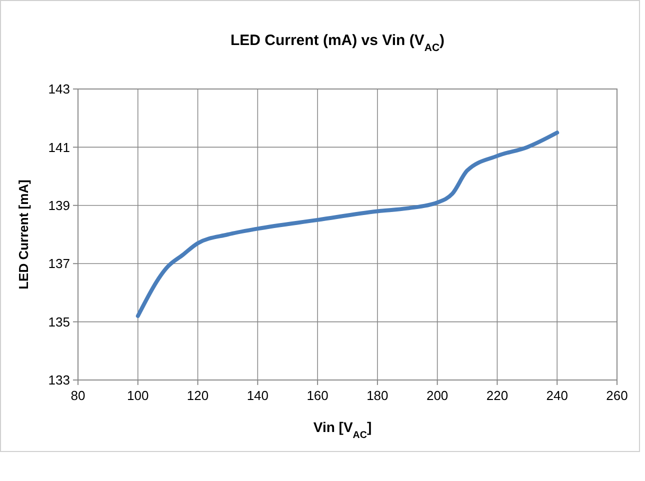 This screenshot has height=481, width=645. What do you see at coordinates (59, 89) in the screenshot?
I see `y-tick-label: 143` at bounding box center [59, 89].